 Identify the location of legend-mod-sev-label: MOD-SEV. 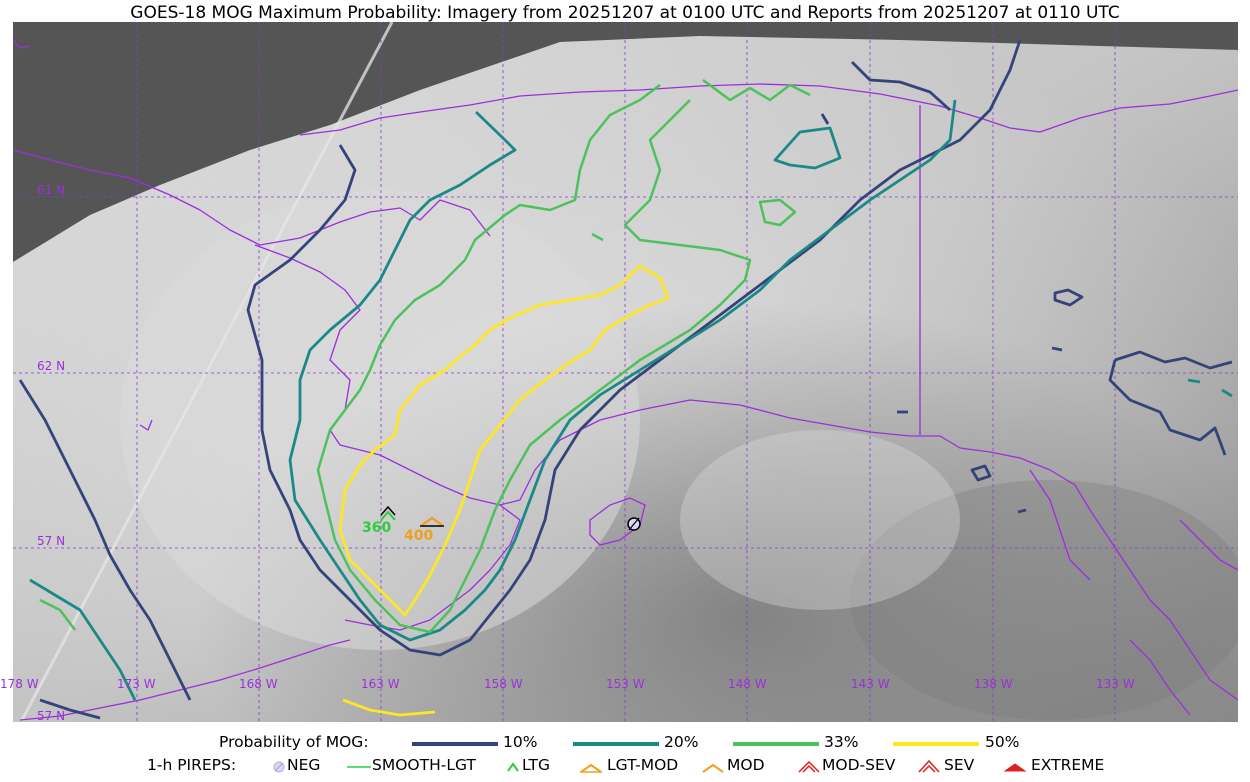
(859, 765).